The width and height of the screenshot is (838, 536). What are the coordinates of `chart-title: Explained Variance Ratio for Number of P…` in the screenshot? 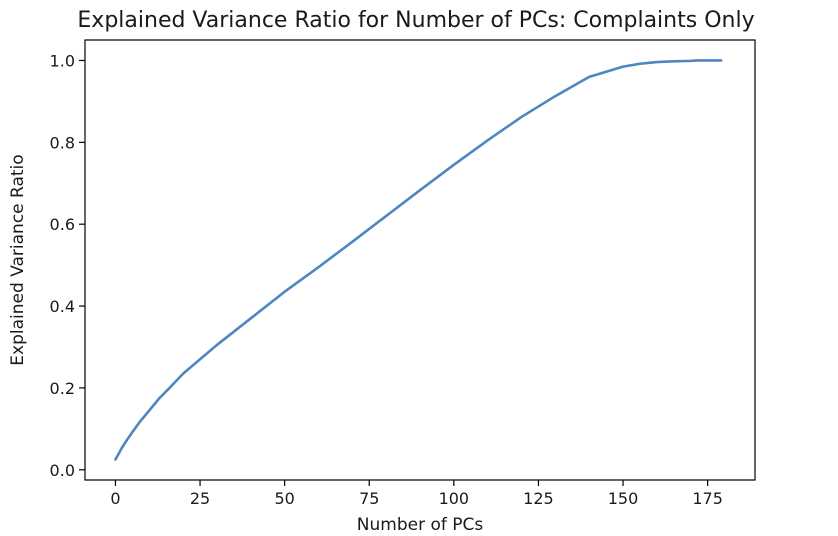 It's located at (415, 20).